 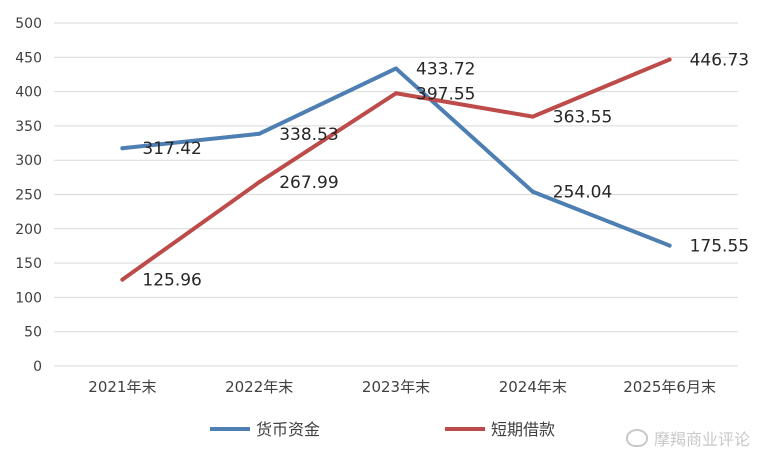 I want to click on y-tick-label: 200, so click(x=28, y=230).